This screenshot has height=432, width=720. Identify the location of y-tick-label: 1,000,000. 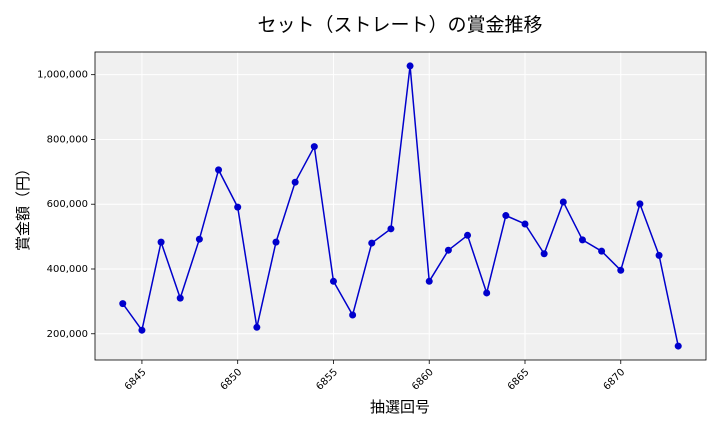
(62, 75).